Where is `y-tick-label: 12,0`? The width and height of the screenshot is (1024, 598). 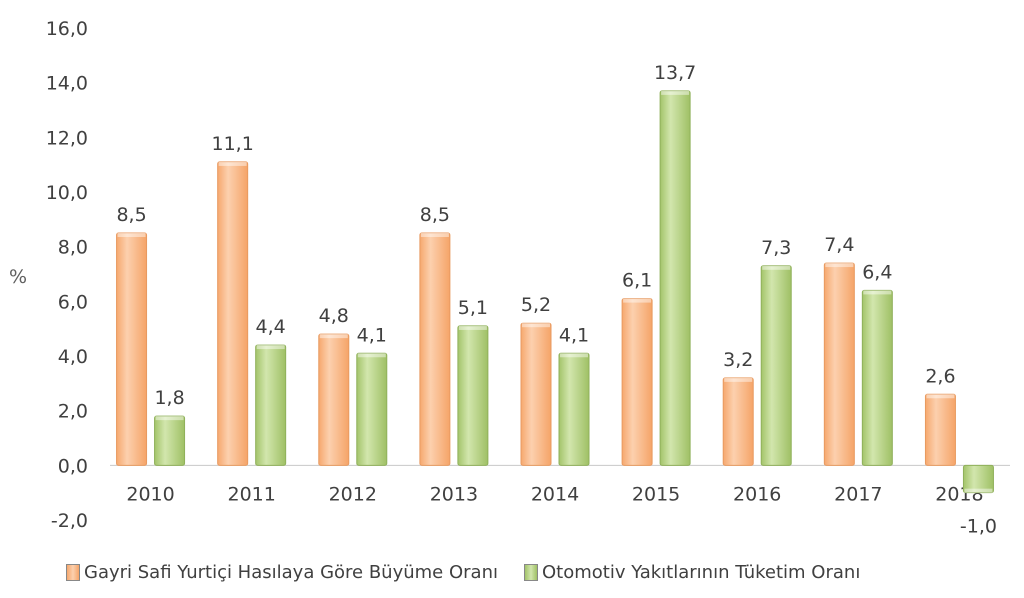 y-tick-label: 12,0 is located at coordinates (67, 138).